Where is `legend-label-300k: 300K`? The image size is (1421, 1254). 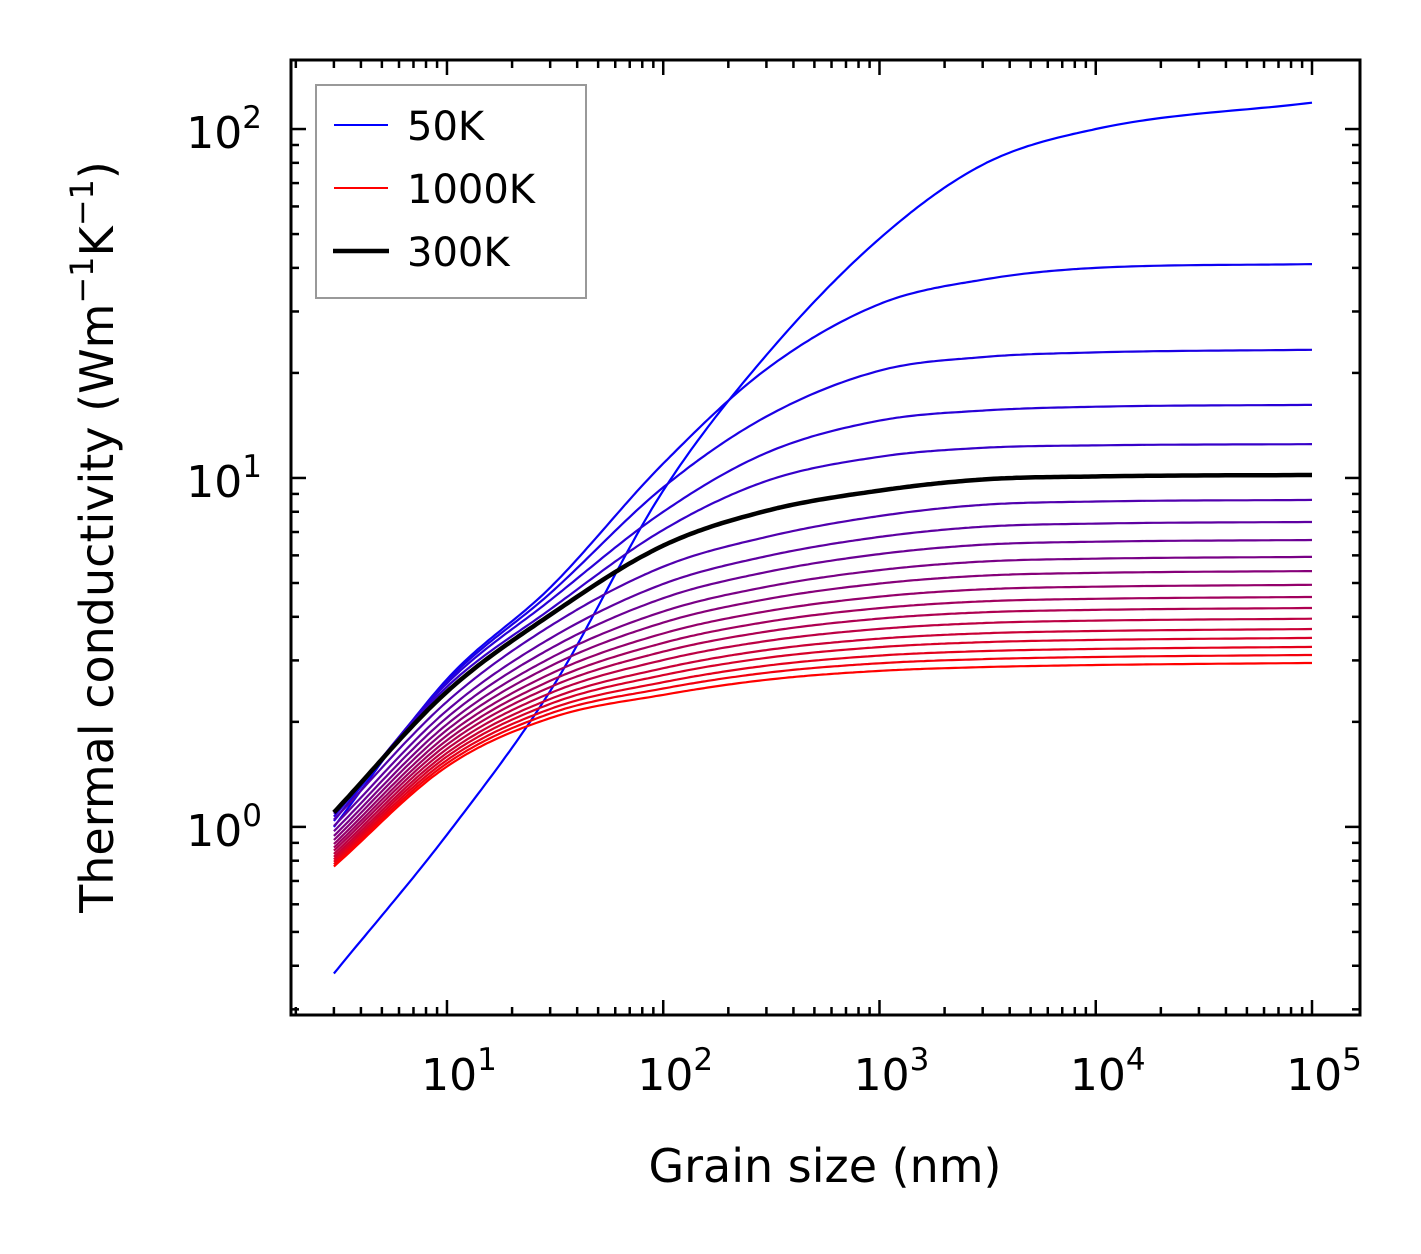 legend-label-300k: 300K is located at coordinates (459, 253).